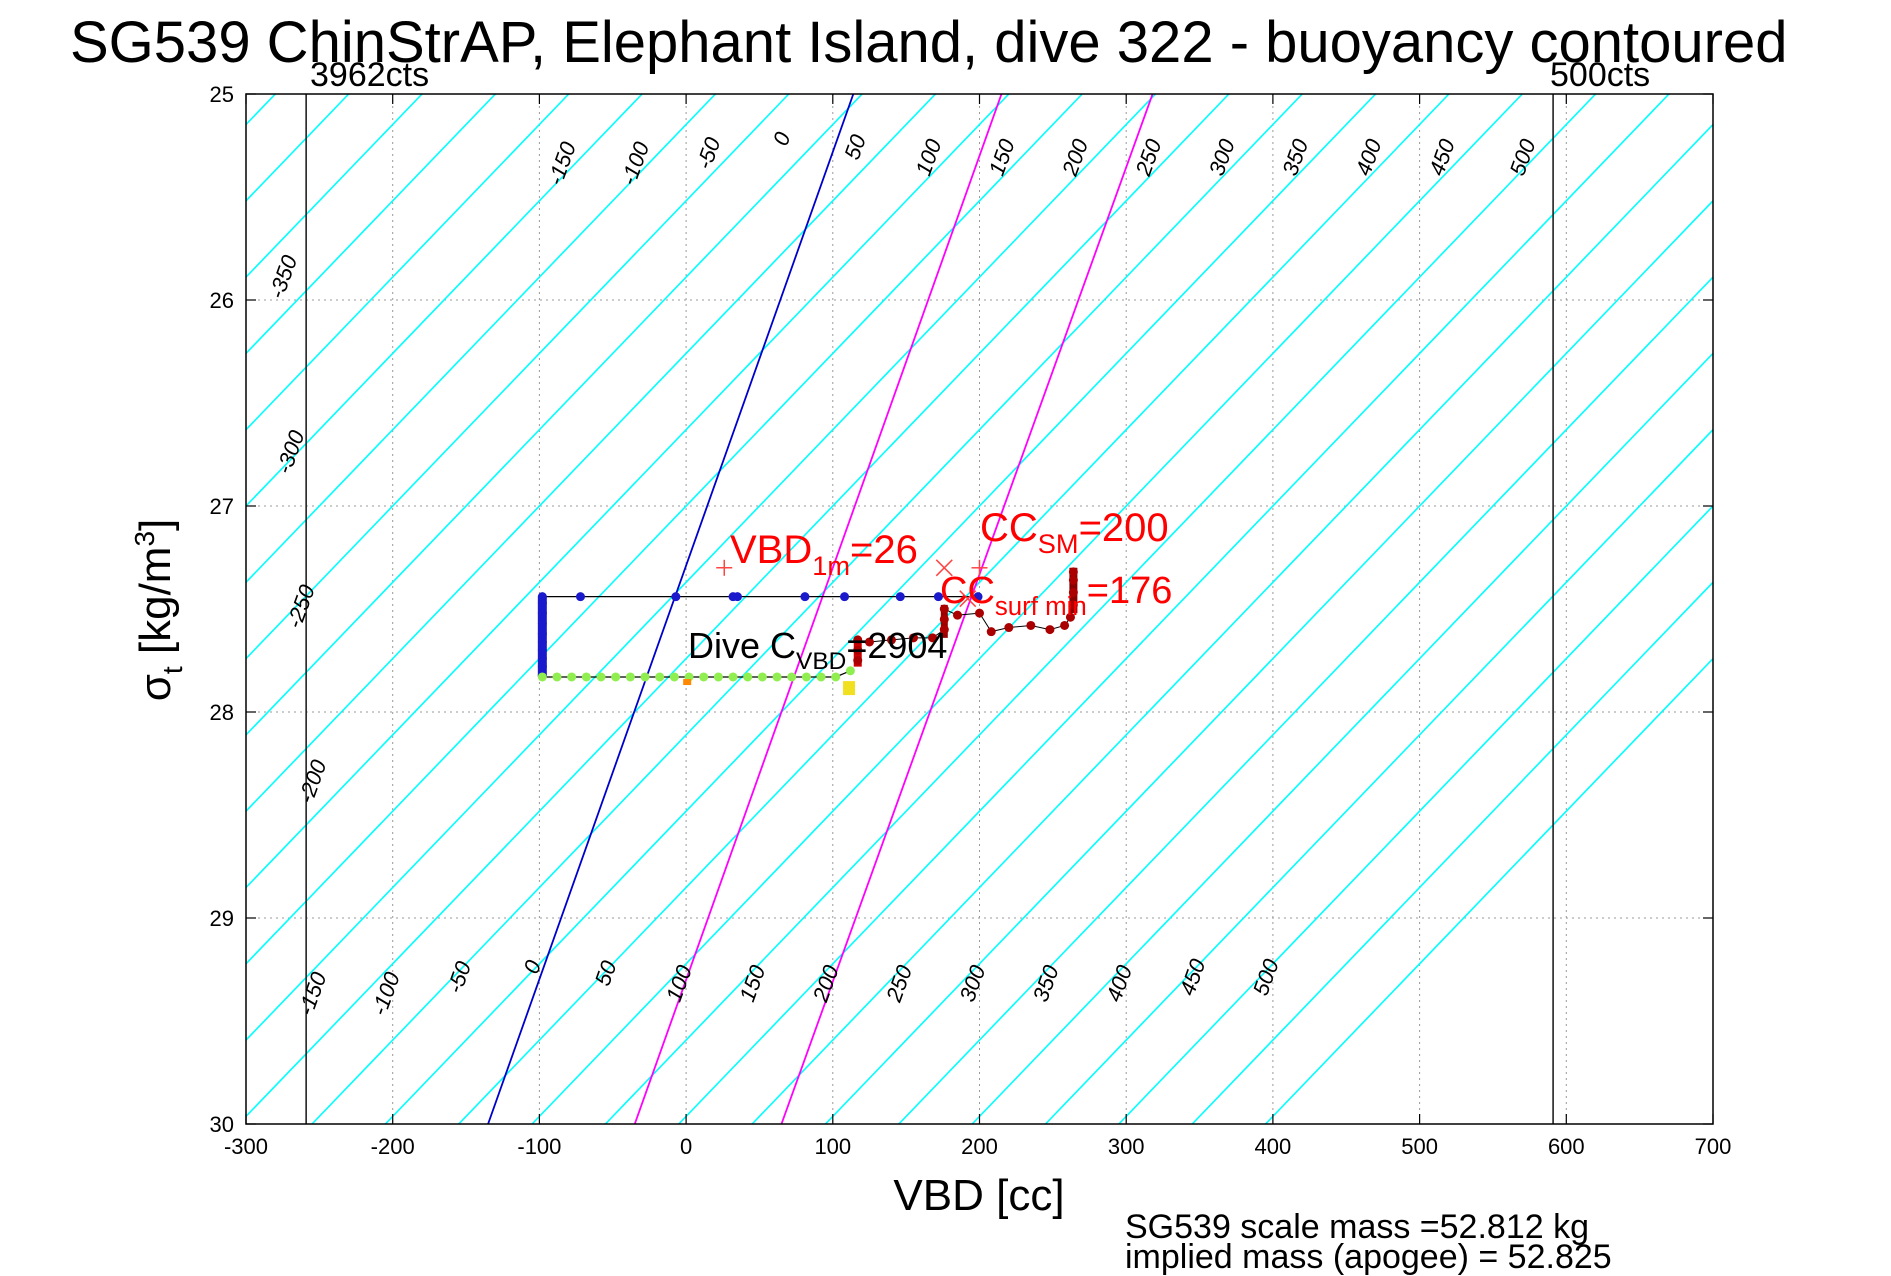 This screenshot has height=1276, width=1891. Describe the element at coordinates (1123, 528) in the screenshot. I see `annotation-cc-sm-value: =200` at that location.